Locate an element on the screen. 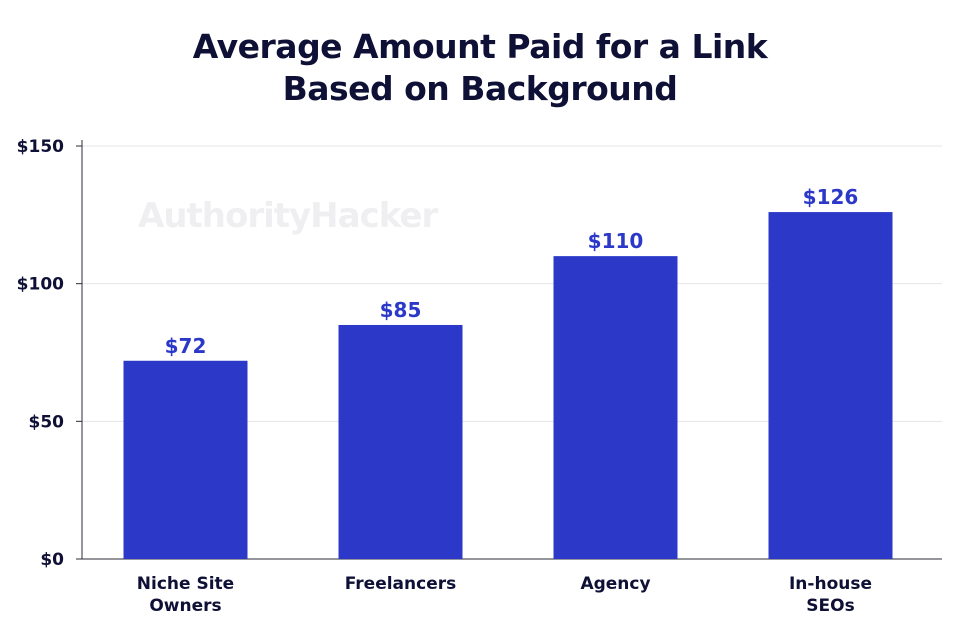 This screenshot has width=960, height=636. value-label: $72 is located at coordinates (186, 346).